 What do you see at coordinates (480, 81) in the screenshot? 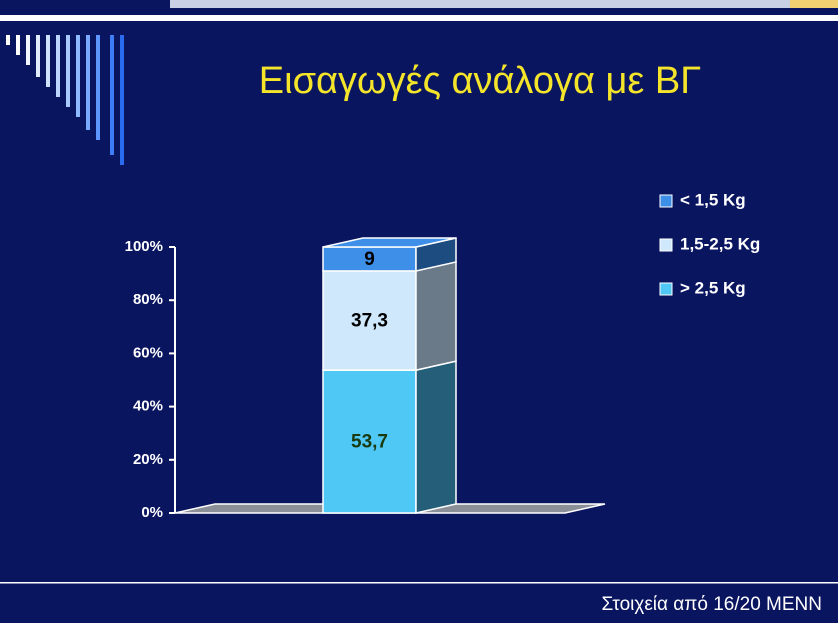
I see `chart-title: Εισαγωγές ανάλογα με ΒΓ` at bounding box center [480, 81].